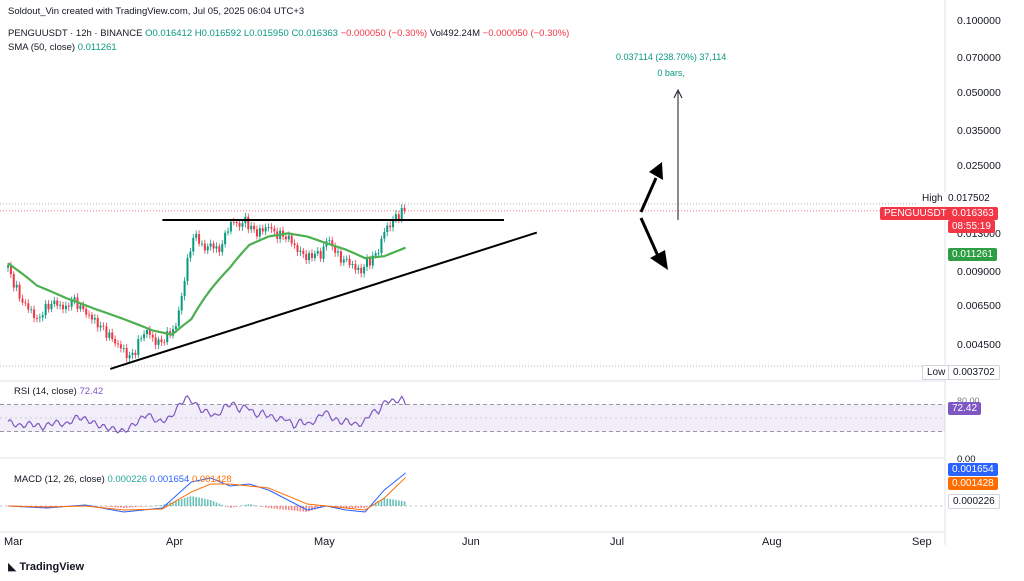 This screenshot has height=581, width=1024. I want to click on time-axis-label: Mar, so click(13, 542).